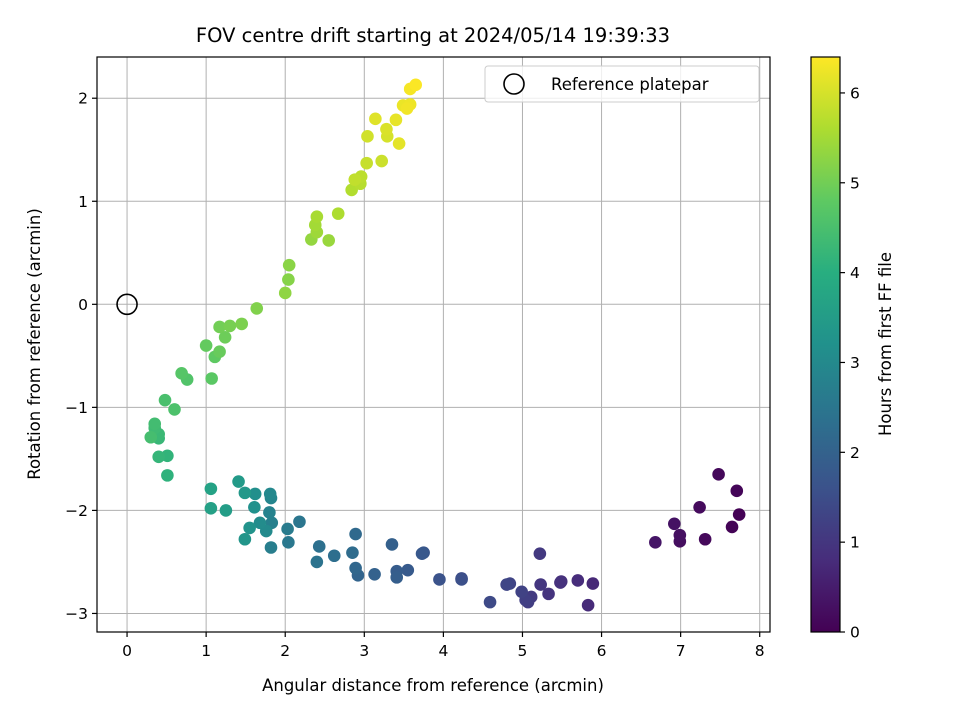 This screenshot has width=960, height=720. Describe the element at coordinates (83, 202) in the screenshot. I see `y-tick-label: 1` at that location.